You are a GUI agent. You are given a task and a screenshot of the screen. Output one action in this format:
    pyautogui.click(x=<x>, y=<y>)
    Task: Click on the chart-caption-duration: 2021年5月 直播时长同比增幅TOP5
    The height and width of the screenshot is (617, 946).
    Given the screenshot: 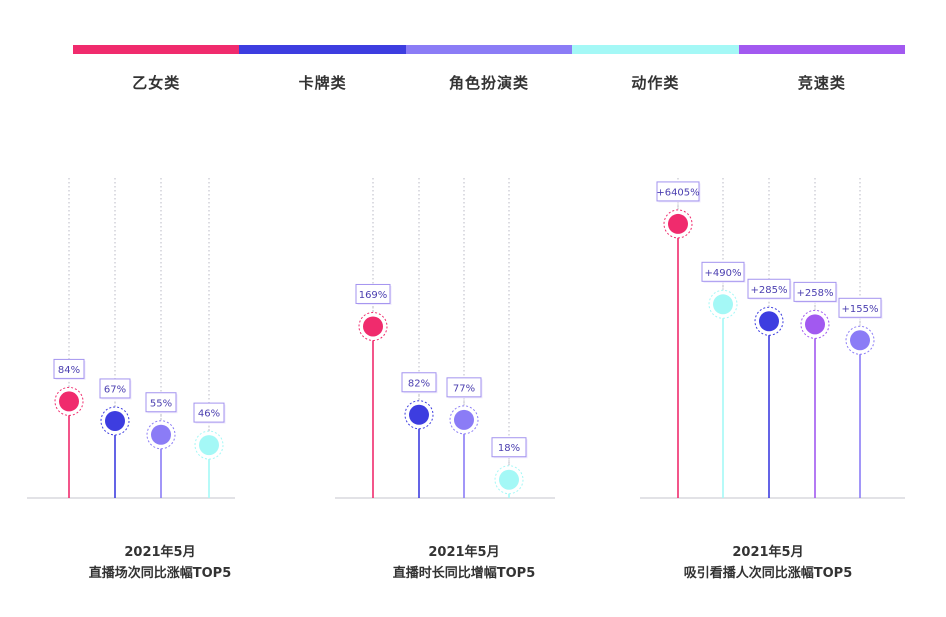 What is the action you would take?
    pyautogui.click(x=464, y=563)
    